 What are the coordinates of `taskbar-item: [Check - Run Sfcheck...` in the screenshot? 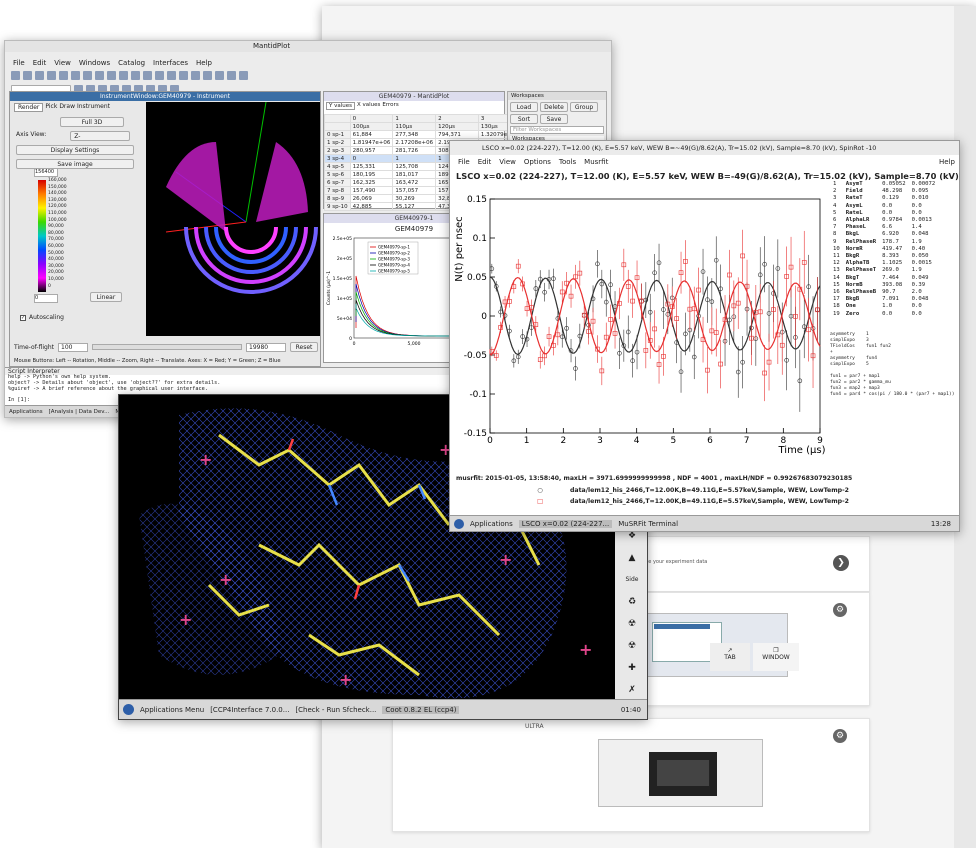 It's located at (336, 709).